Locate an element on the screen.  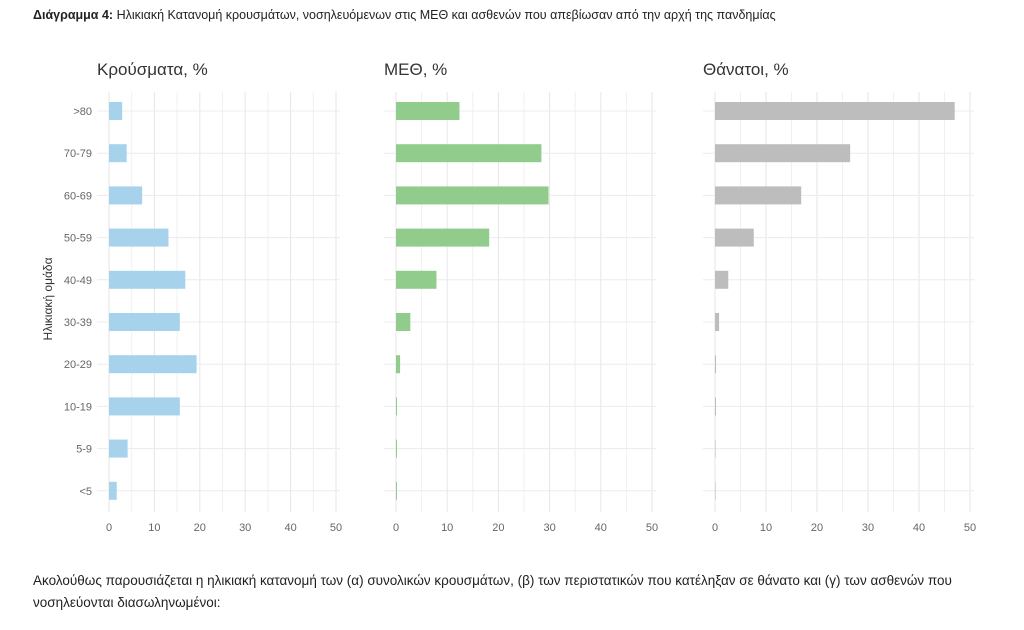
y-tick-label: 40-49 is located at coordinates (78, 281).